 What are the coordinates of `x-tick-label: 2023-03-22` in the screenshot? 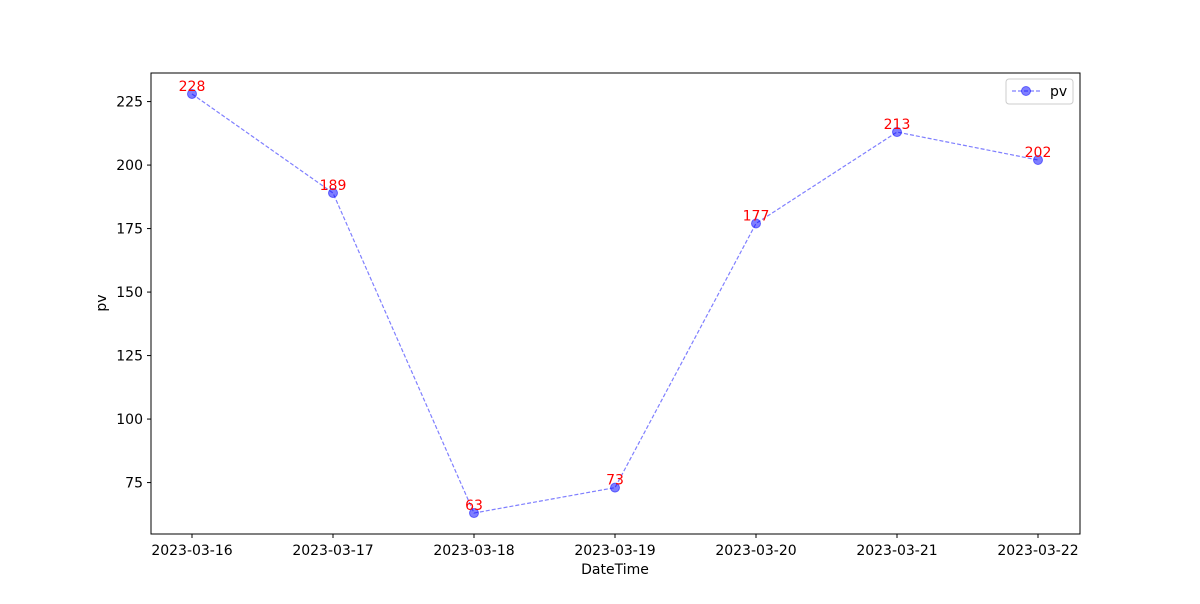 It's located at (1037, 551).